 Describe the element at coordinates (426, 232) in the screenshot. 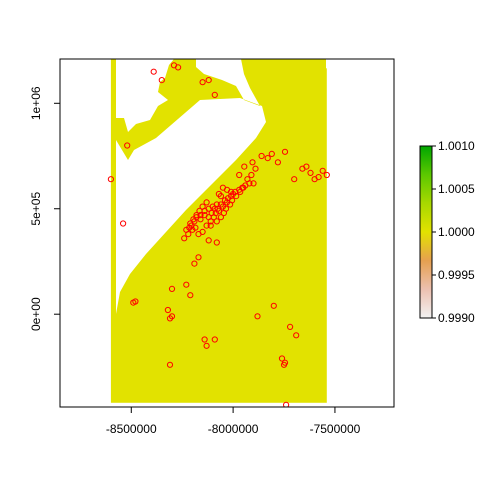

I see `colorbar-gradient` at that location.